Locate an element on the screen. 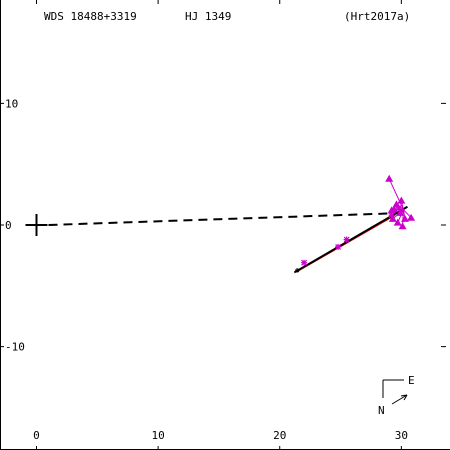 Image resolution: width=450 pixels, height=450 pixels. orbit-end-marker is located at coordinates (297, 270).